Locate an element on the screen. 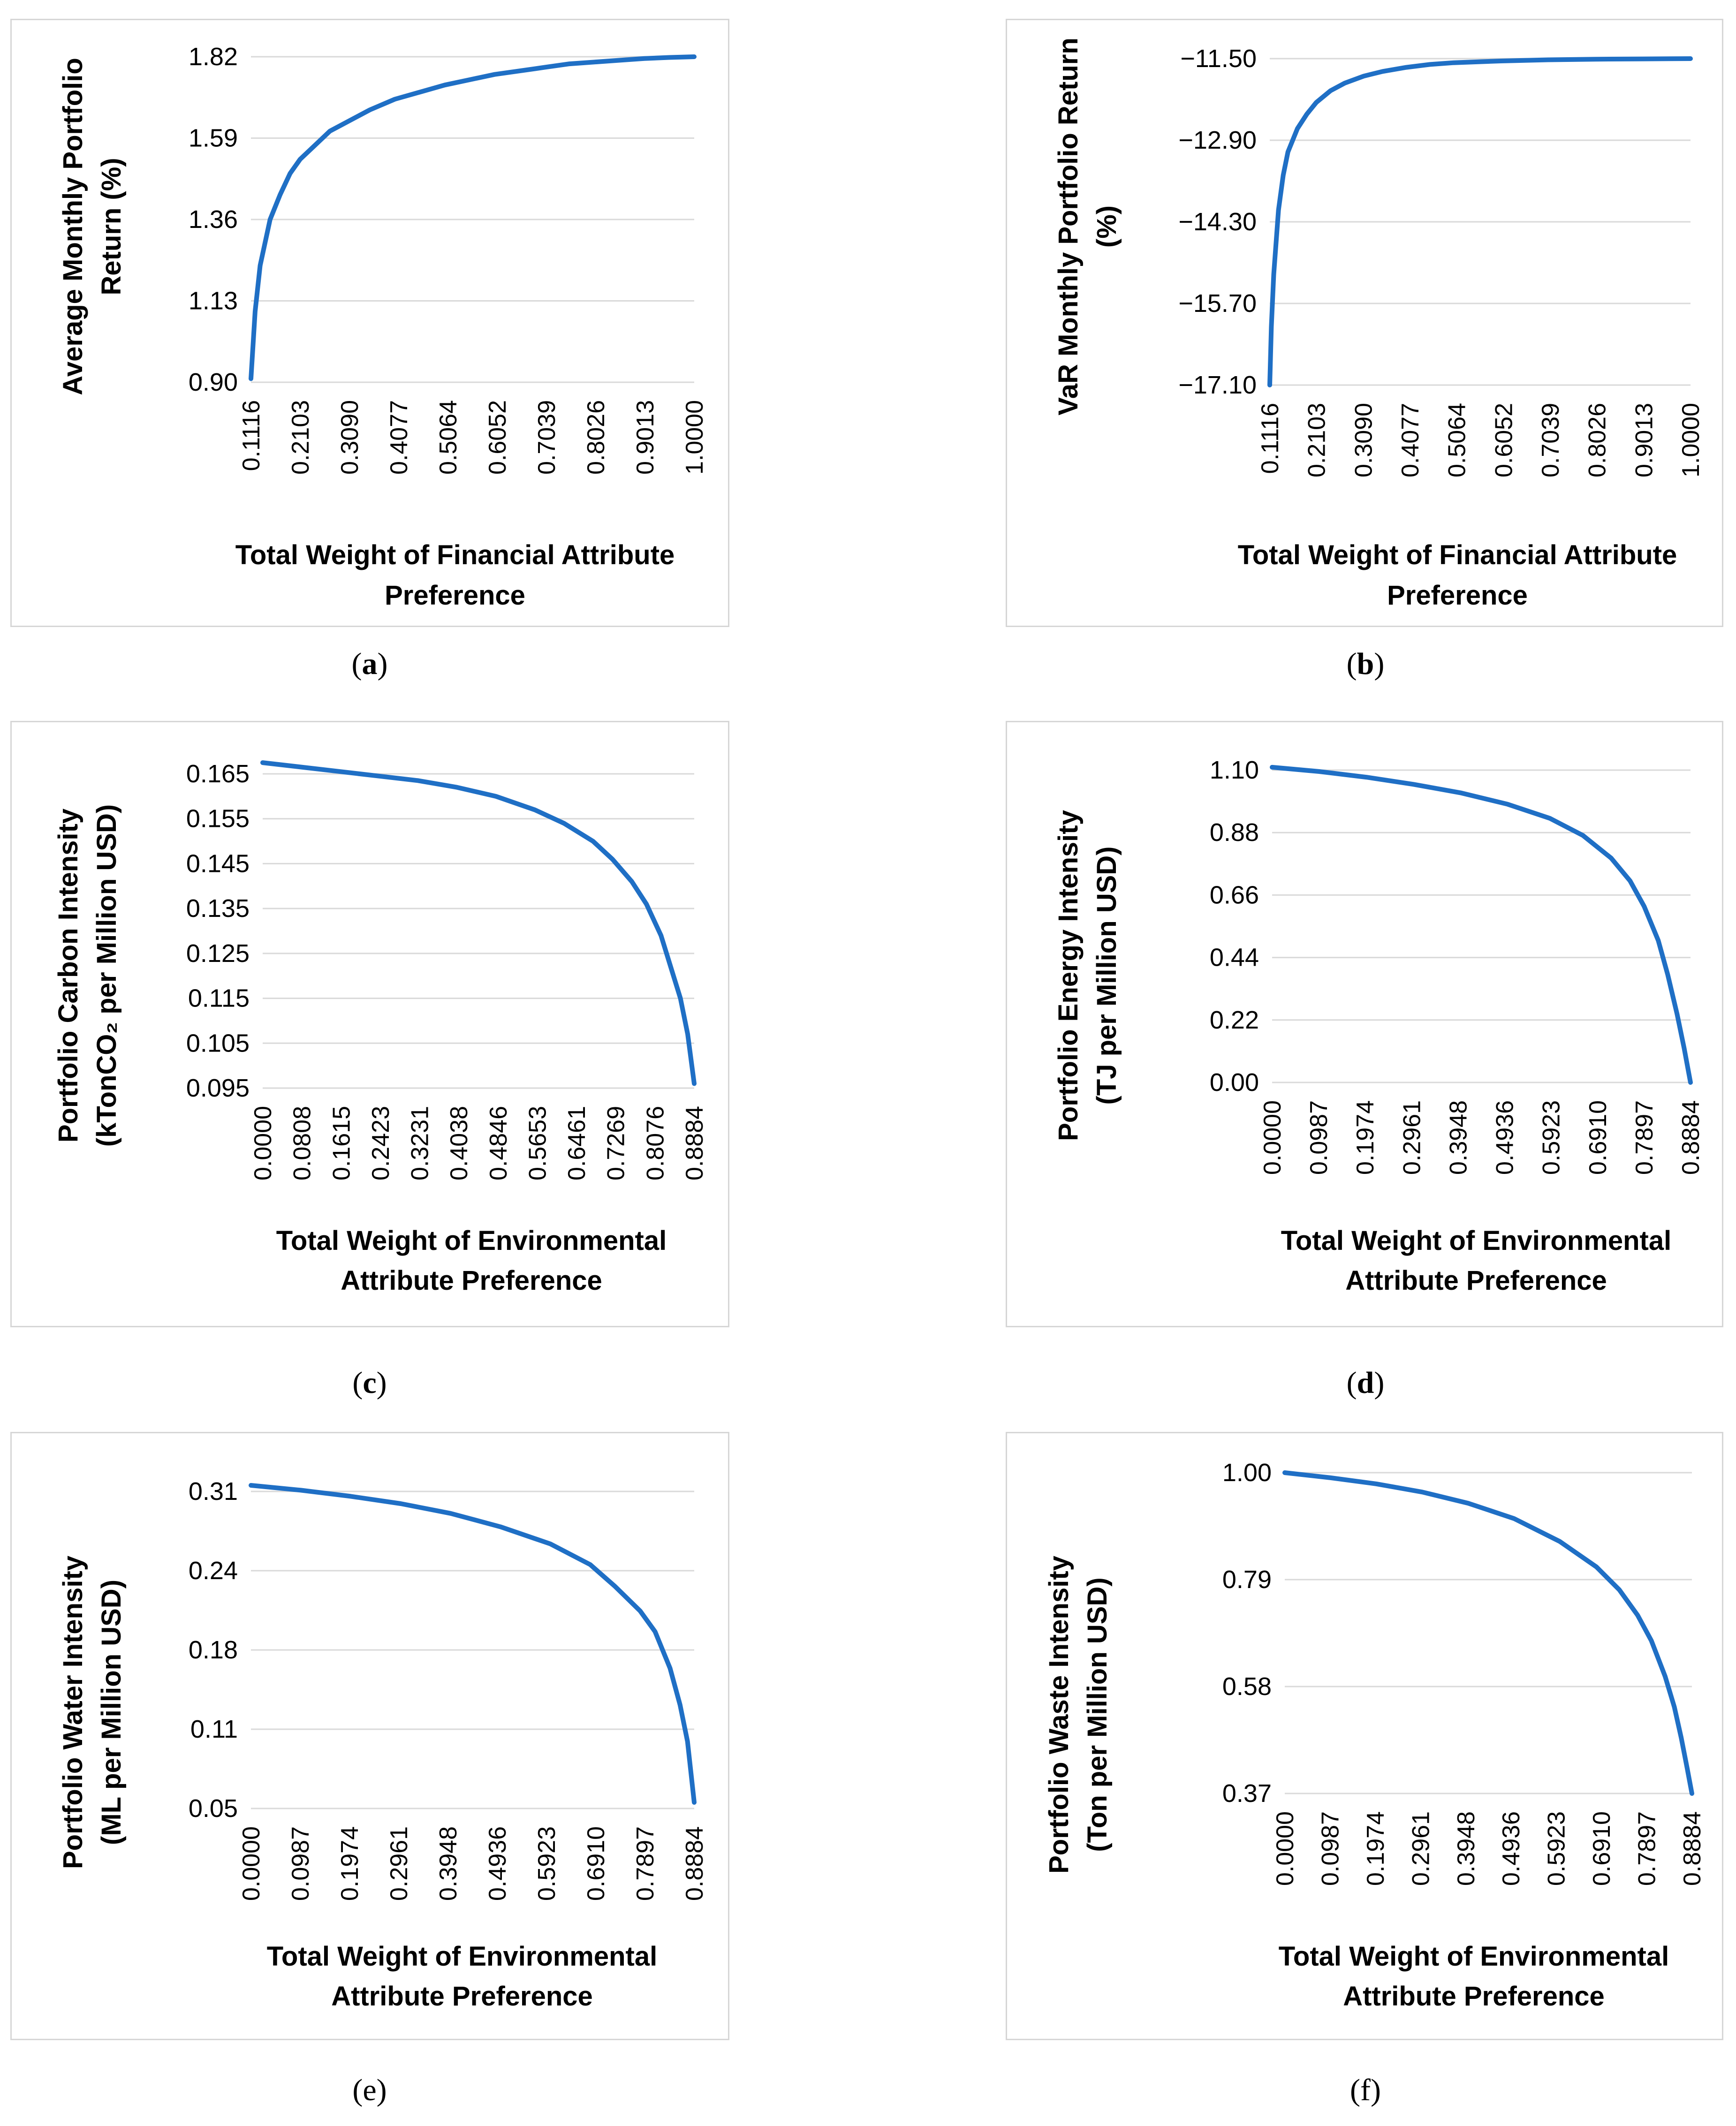 The height and width of the screenshot is (2126, 1736). data-line-c is located at coordinates (478, 923).